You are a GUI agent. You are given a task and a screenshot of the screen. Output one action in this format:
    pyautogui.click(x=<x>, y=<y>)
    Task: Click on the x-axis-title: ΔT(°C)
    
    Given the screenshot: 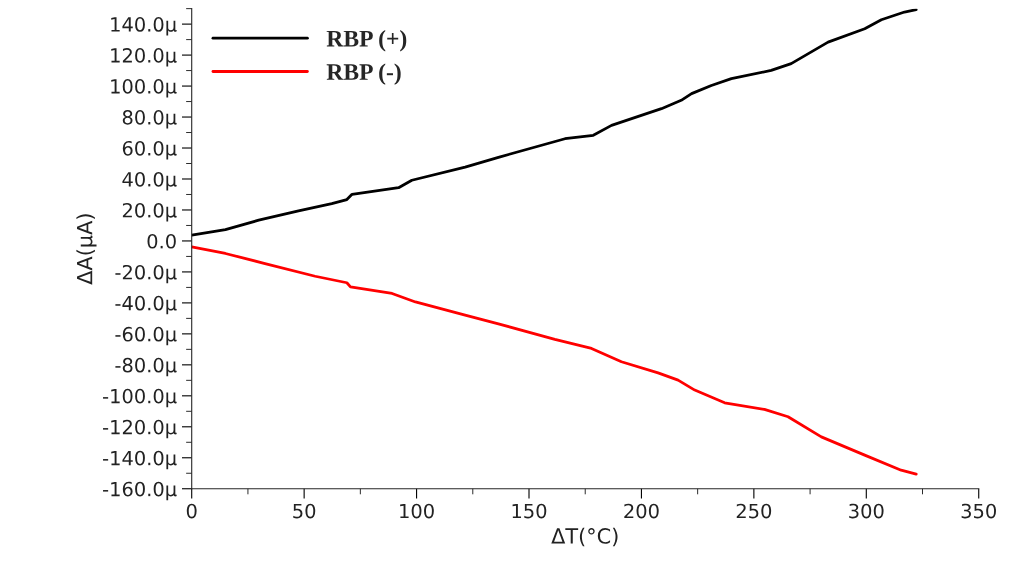 What is the action you would take?
    pyautogui.click(x=584, y=537)
    